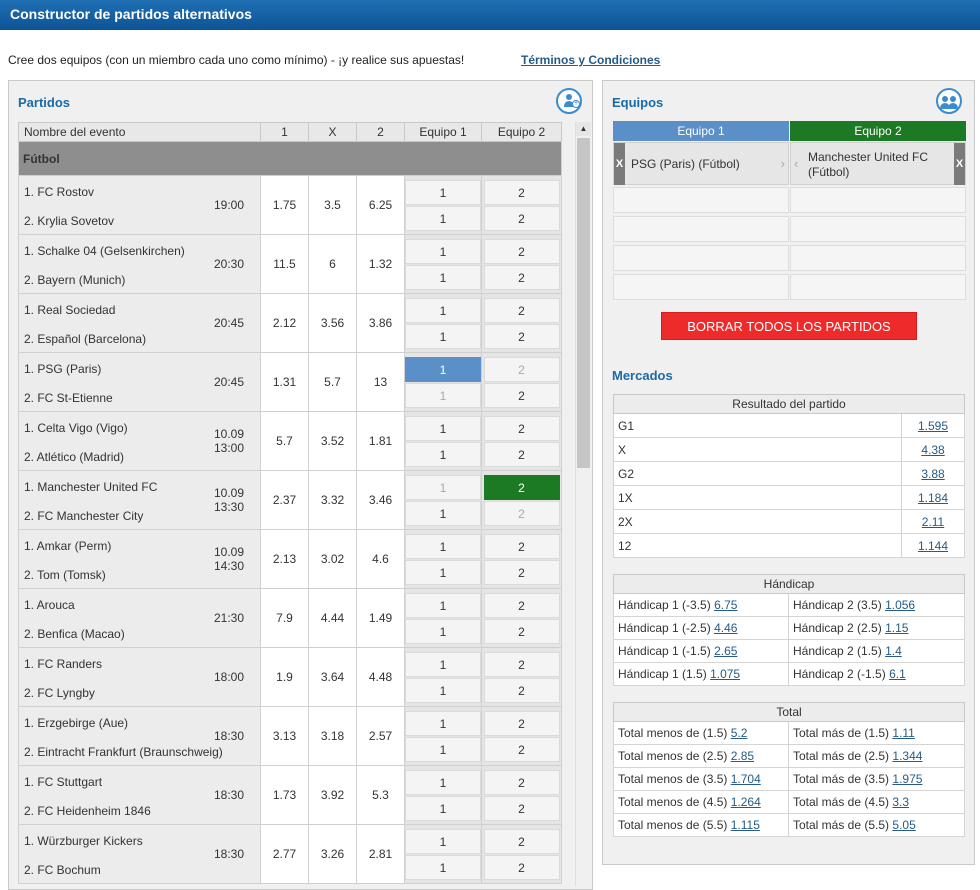  What do you see at coordinates (789, 712) in the screenshot?
I see `total-market-header: Total` at bounding box center [789, 712].